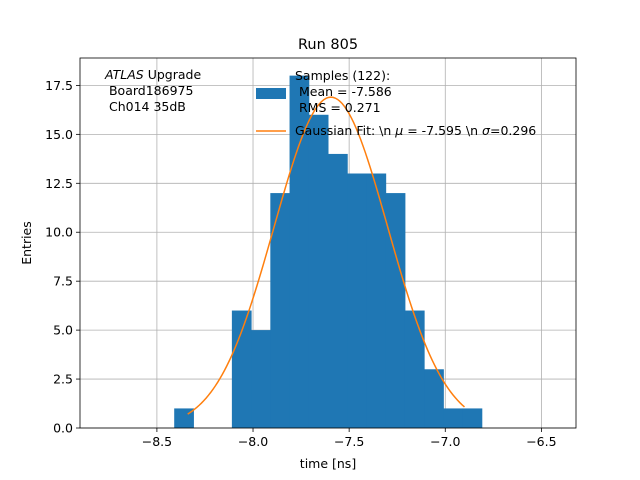  What do you see at coordinates (343, 91) in the screenshot?
I see `legend-samples-line-2: Mean = -7.586` at bounding box center [343, 91].